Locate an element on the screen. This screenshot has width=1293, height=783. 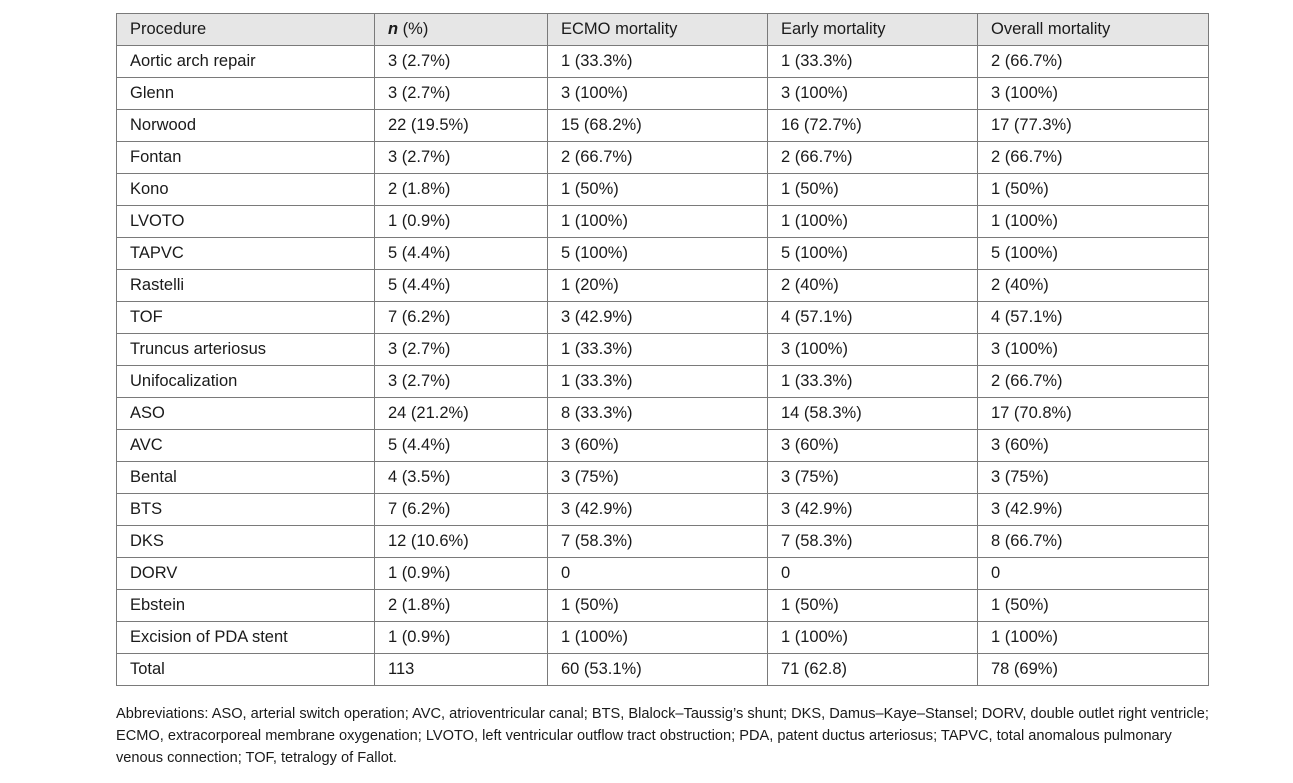
cell-procedure: Aortic arch repair is located at coordinates (245, 61).